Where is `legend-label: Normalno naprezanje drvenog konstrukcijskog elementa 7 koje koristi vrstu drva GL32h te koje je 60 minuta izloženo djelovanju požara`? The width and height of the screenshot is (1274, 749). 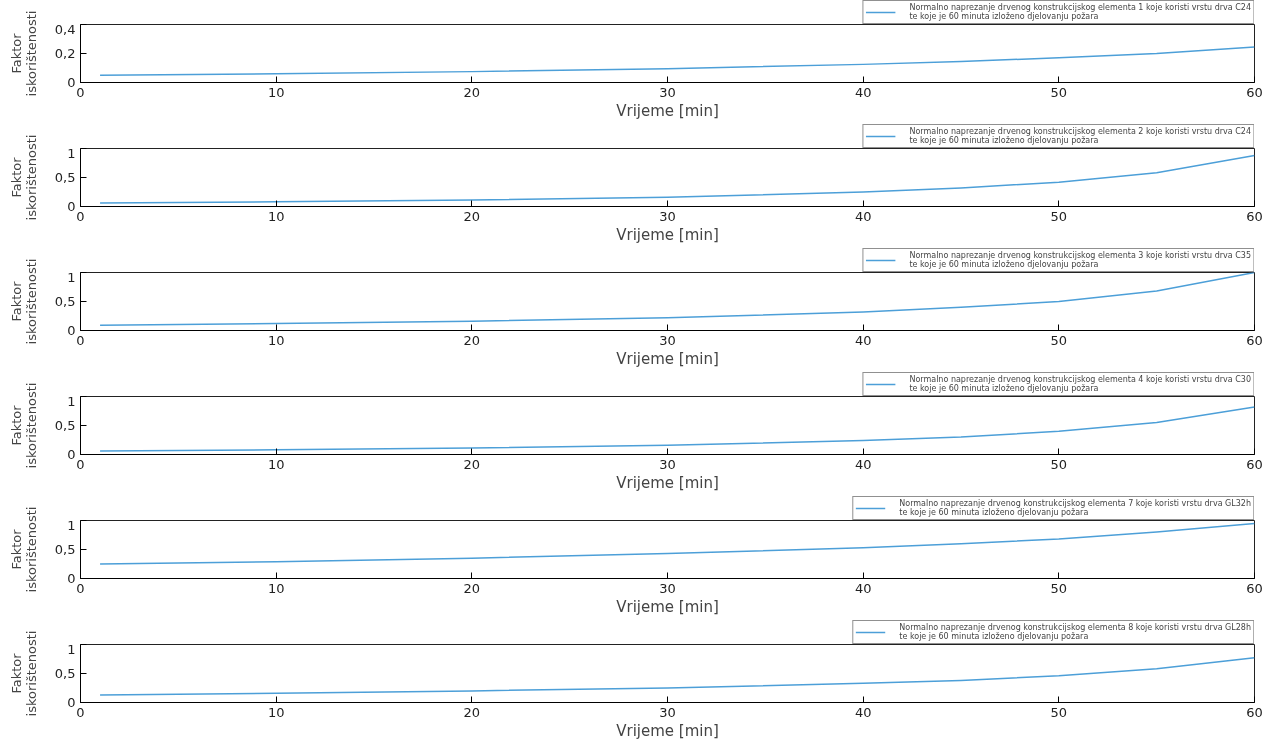 legend-label: Normalno naprezanje drvenog konstrukcijskog elementa 7 koje koristi vrstu drva GL32h te koje je 60 minuta izloženo djelovanju požara is located at coordinates (1075, 508).